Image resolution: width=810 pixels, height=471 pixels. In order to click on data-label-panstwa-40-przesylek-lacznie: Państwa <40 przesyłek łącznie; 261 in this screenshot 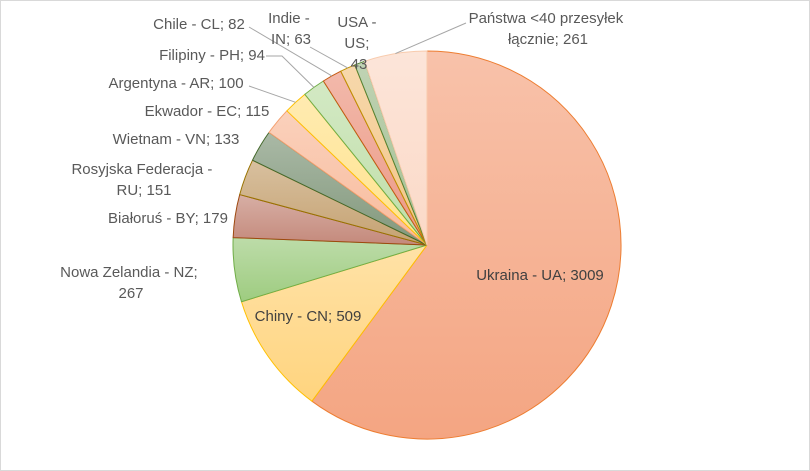, I will do `click(548, 29)`.